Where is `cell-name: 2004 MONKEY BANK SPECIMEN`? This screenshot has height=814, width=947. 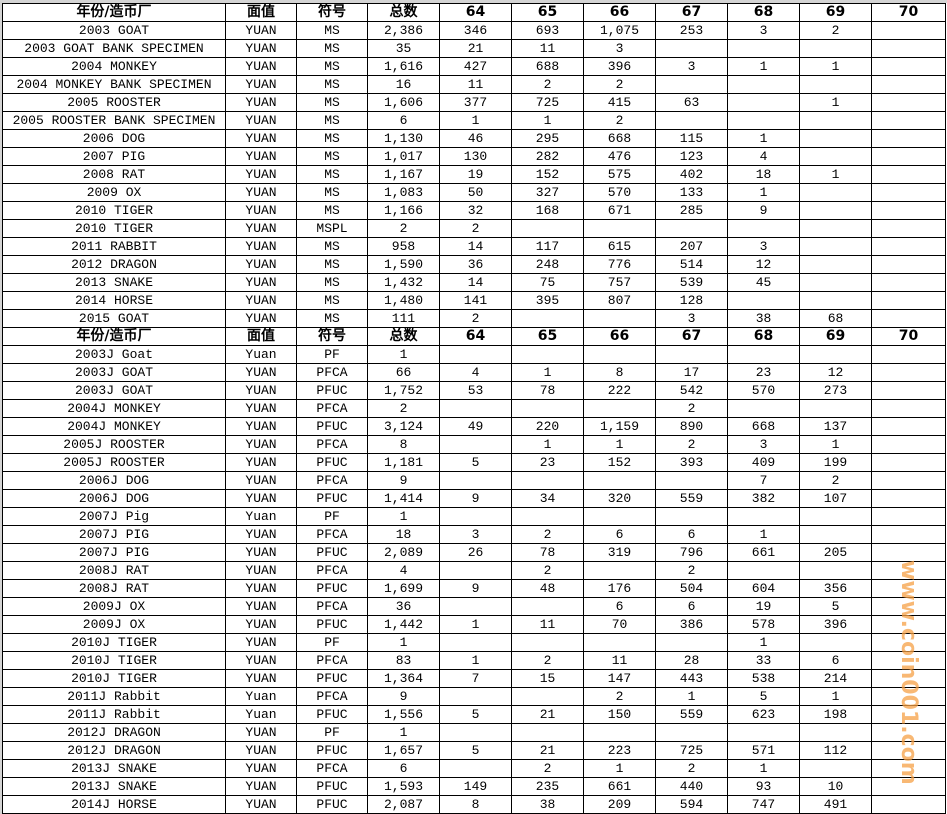 cell-name: 2004 MONKEY BANK SPECIMEN is located at coordinates (114, 84).